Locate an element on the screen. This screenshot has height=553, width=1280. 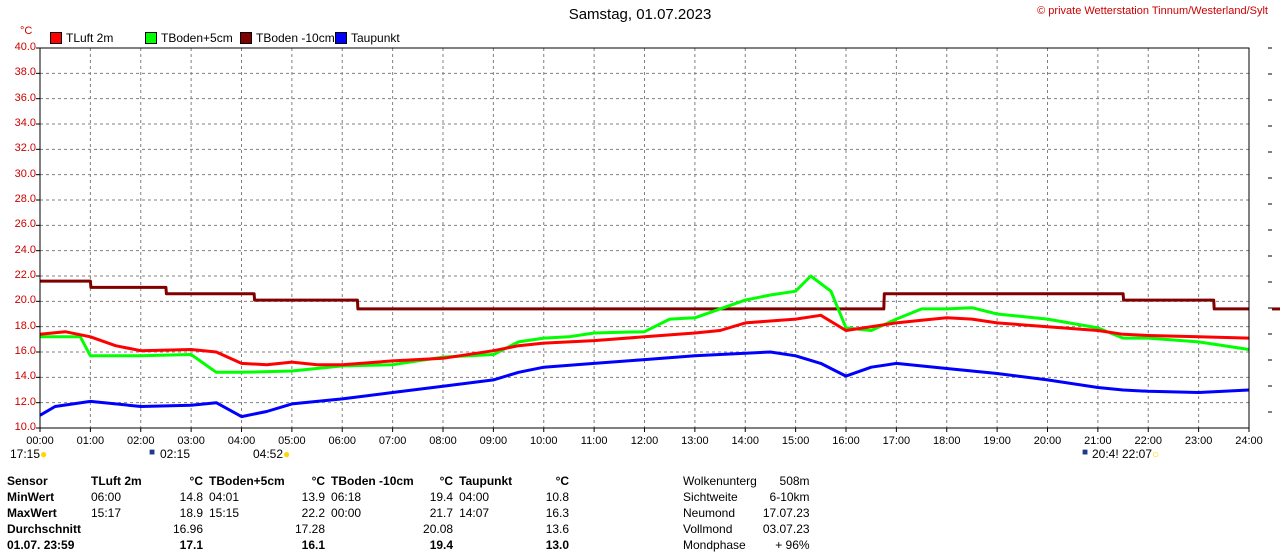
y-tick-label: 18.0 is located at coordinates (18, 326).